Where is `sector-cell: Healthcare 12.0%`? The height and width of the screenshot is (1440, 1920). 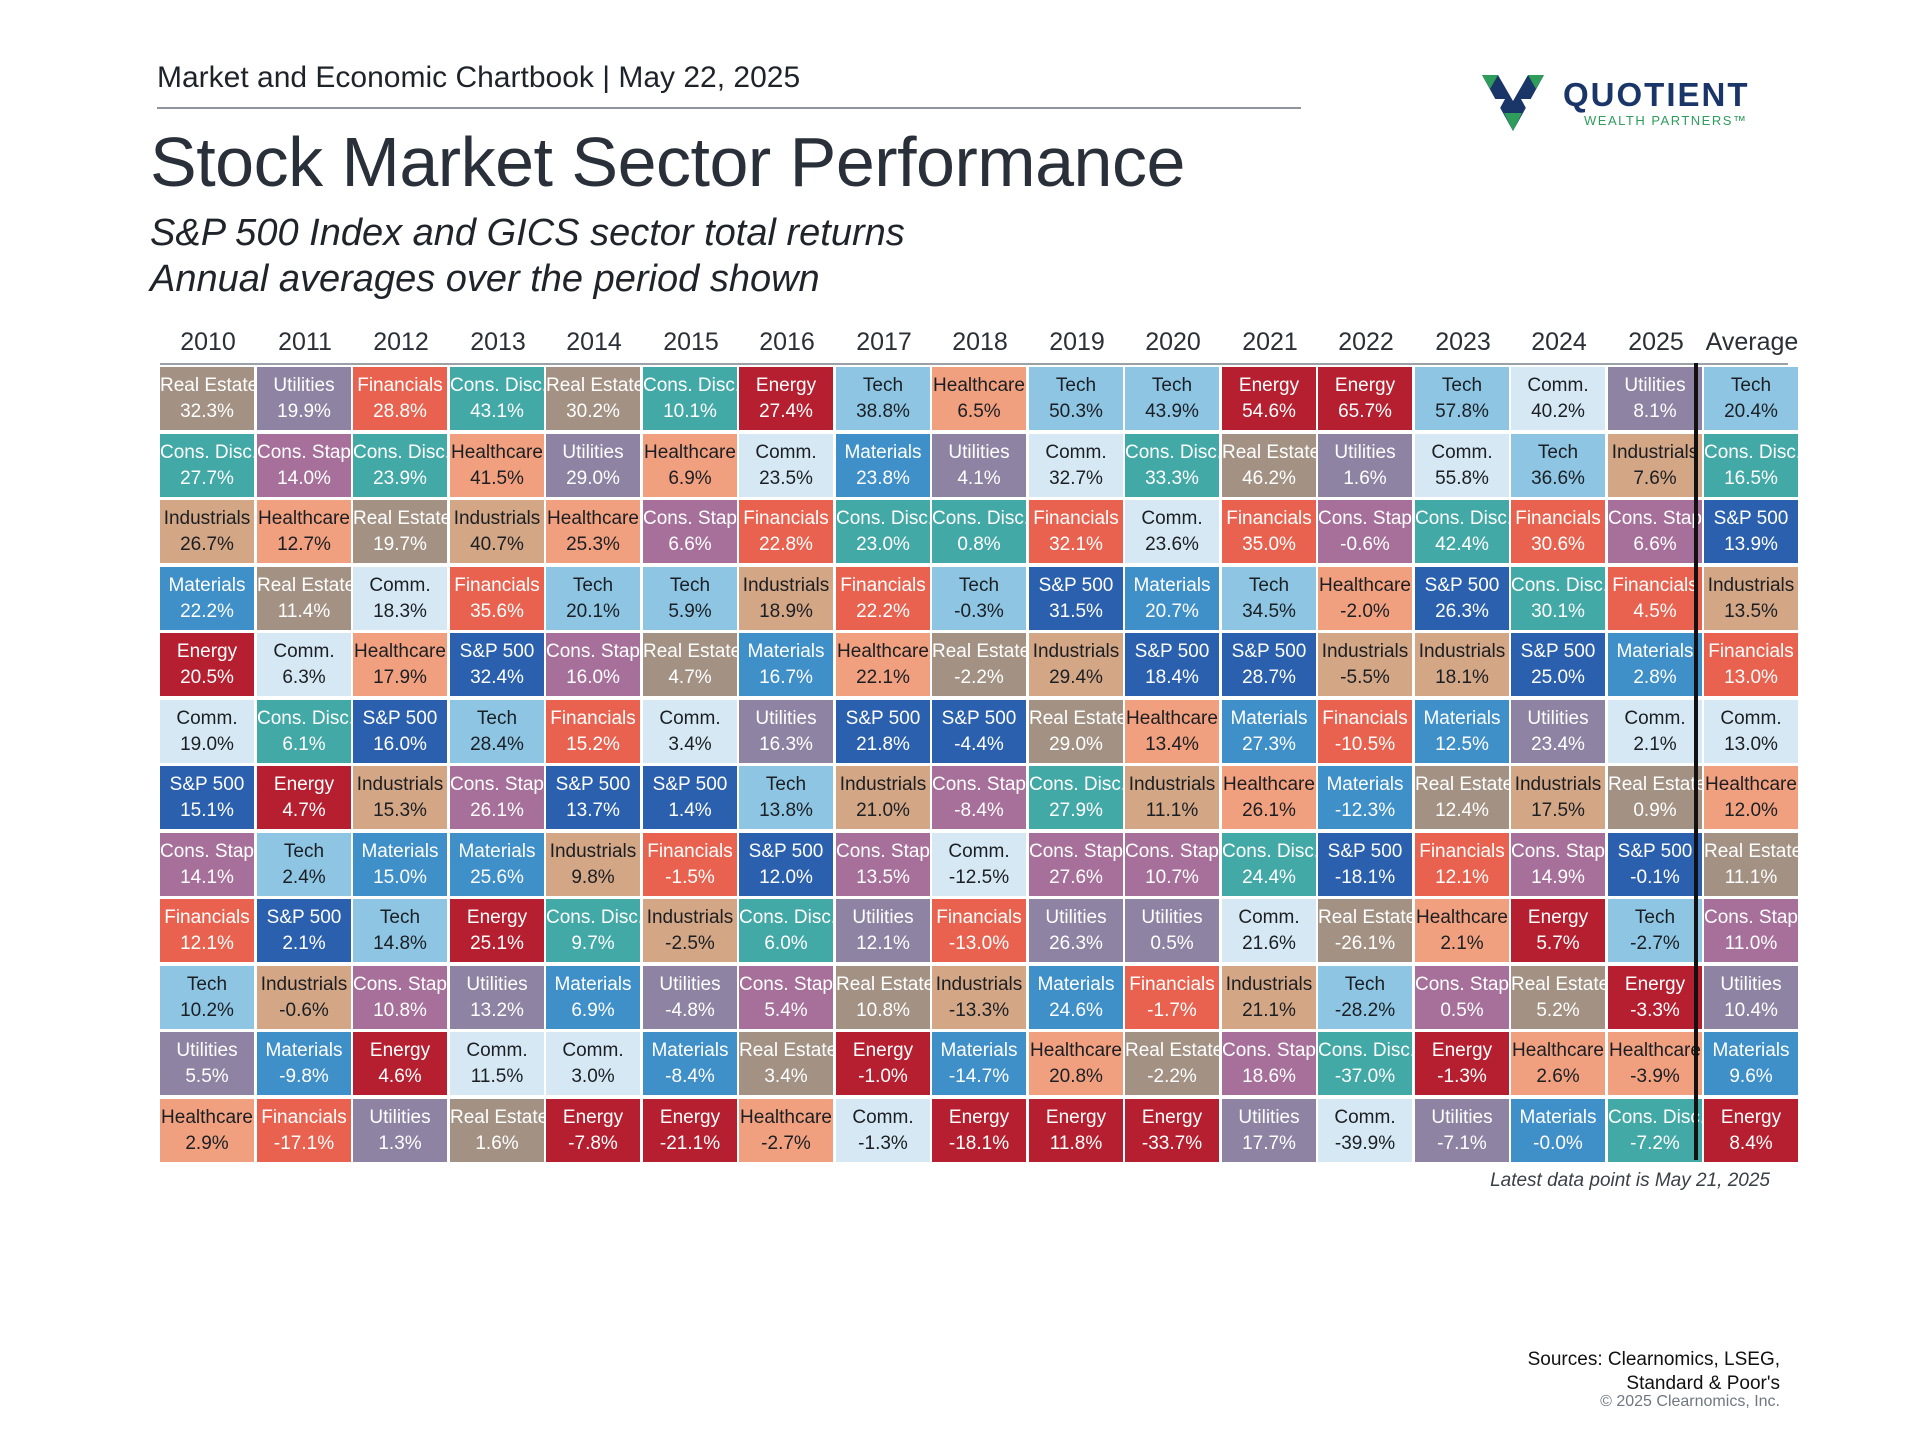 sector-cell: Healthcare 12.0% is located at coordinates (1751, 797).